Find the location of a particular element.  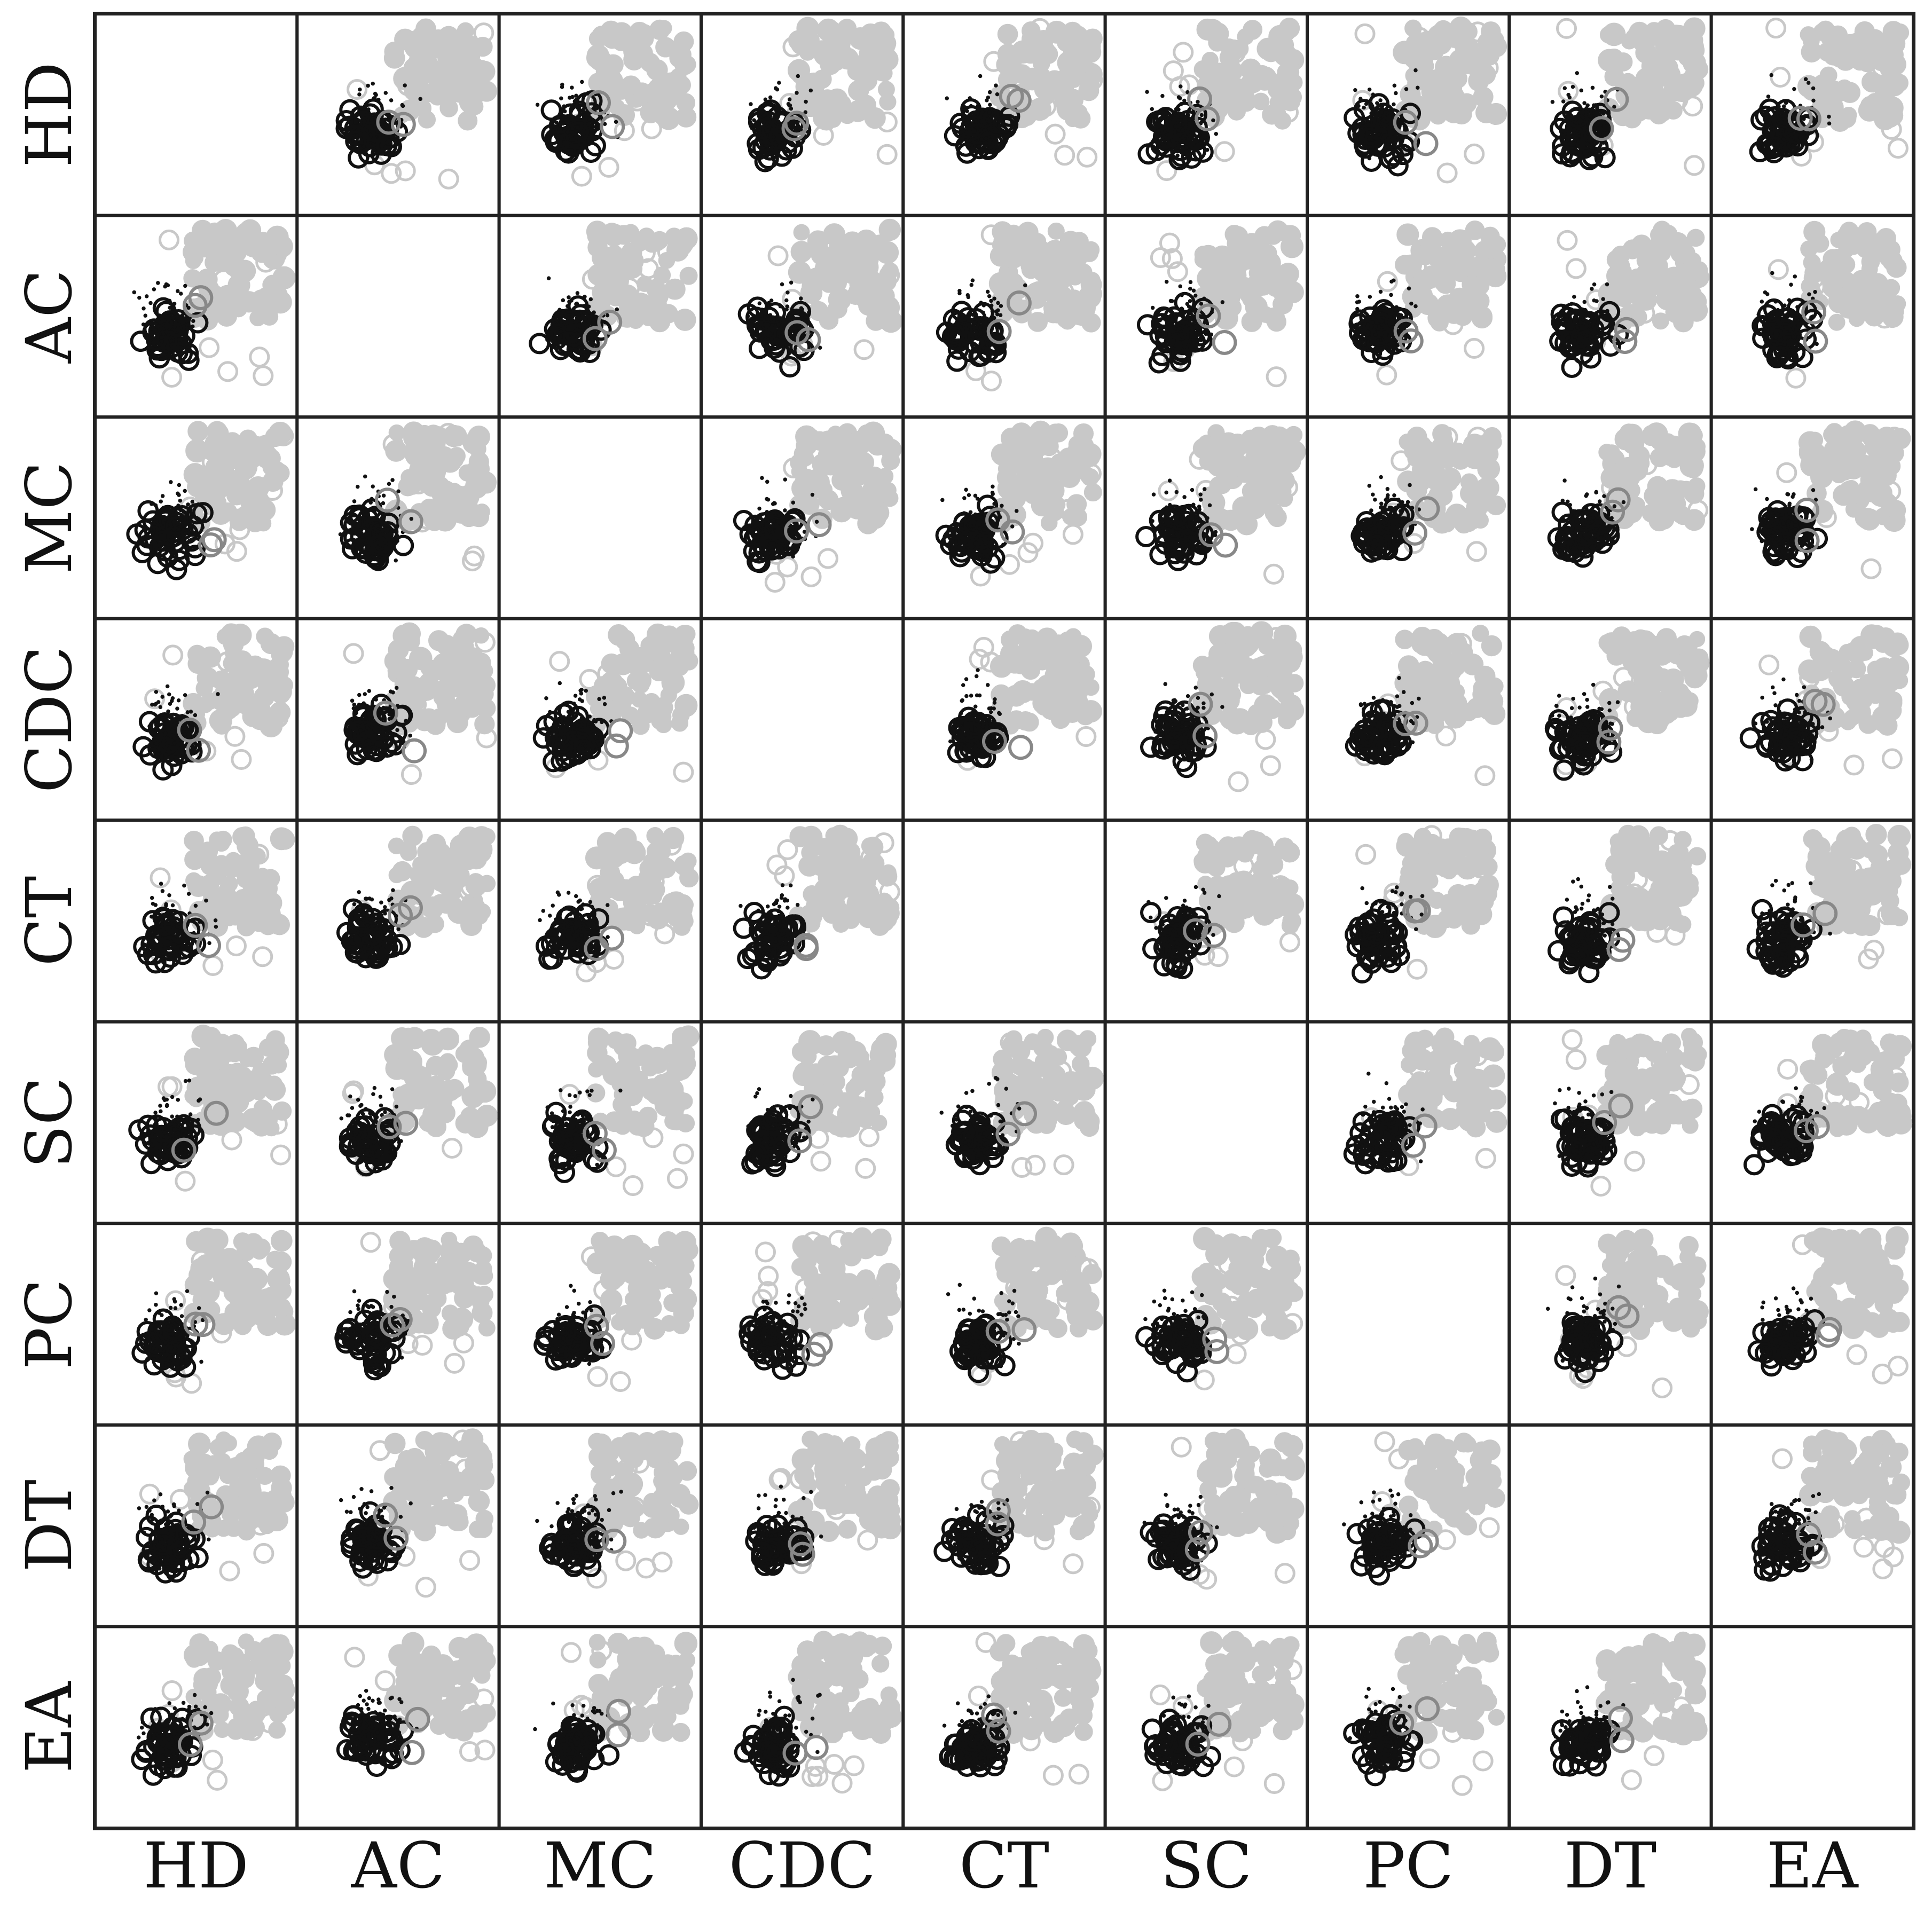

point-black-open is located at coordinates (1185, 112).